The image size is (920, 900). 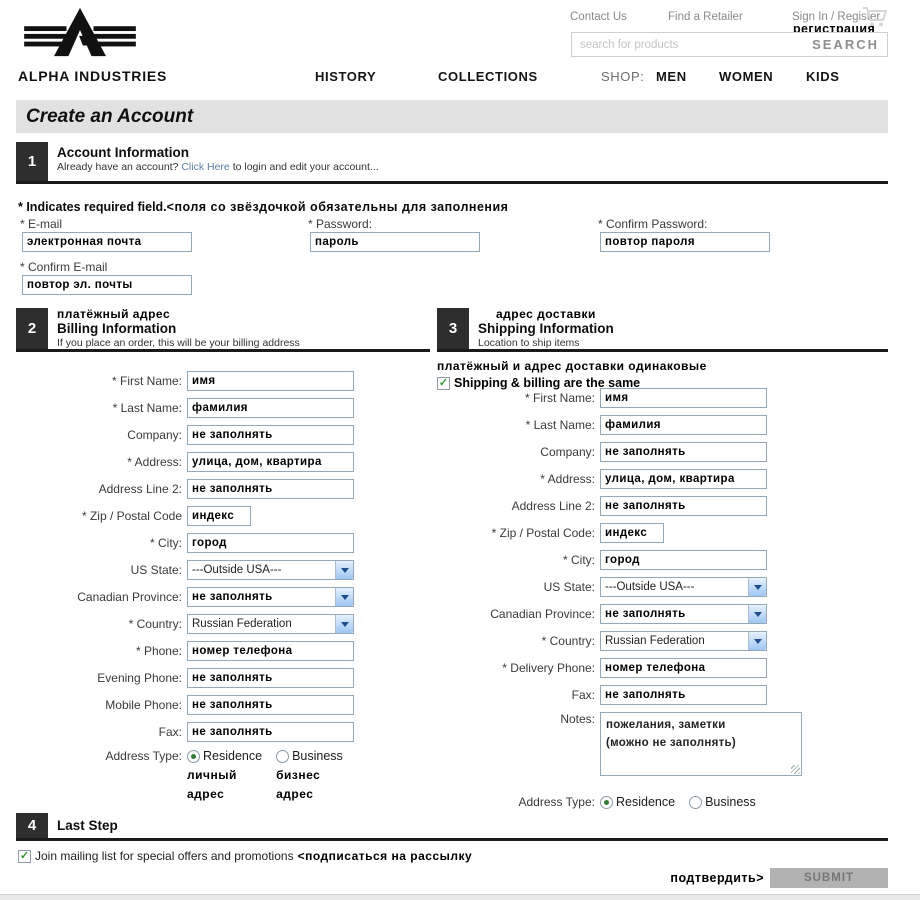 What do you see at coordinates (836, 17) in the screenshot?
I see `sign-in-register-link: Sign In / Register` at bounding box center [836, 17].